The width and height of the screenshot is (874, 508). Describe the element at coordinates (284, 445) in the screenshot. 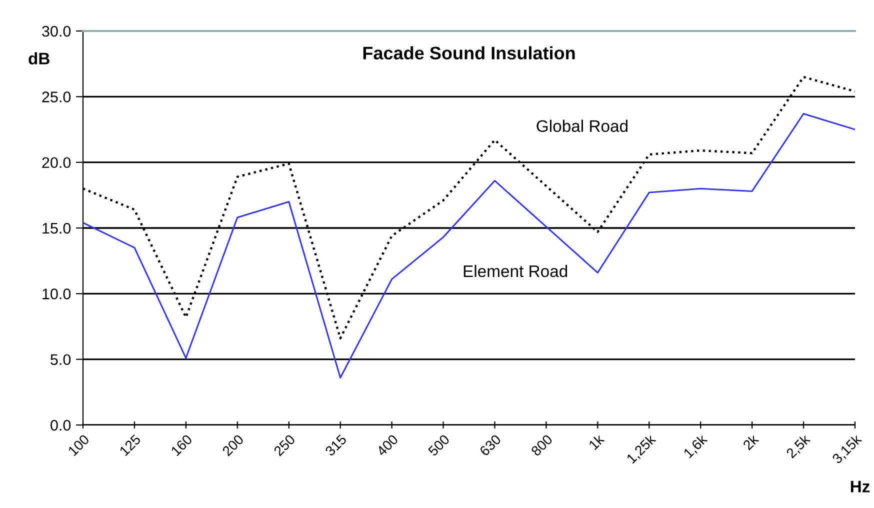

I see `x-tick-label: 250` at that location.